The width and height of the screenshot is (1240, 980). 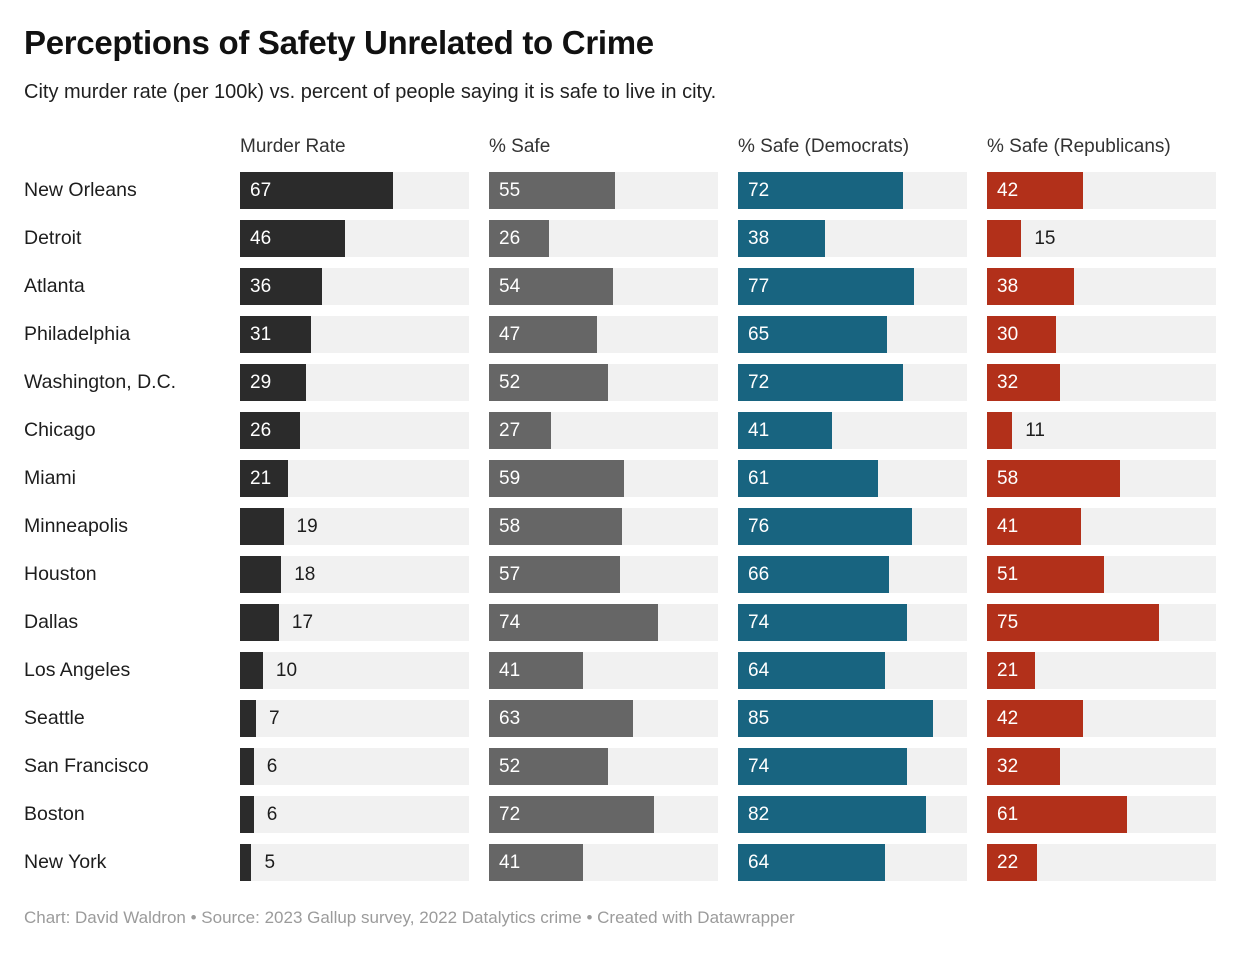 I want to click on bar-track: 55, so click(x=603, y=190).